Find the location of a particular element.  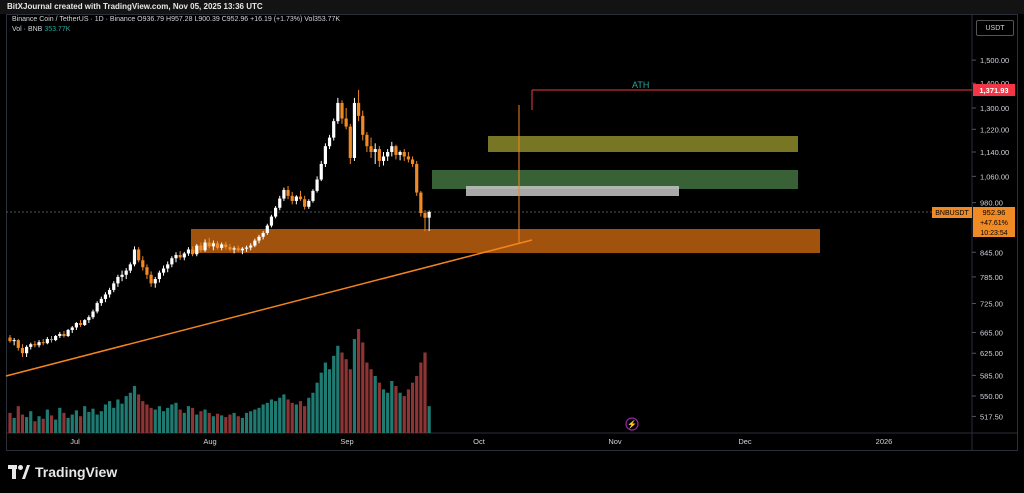

zone-grey is located at coordinates (572, 191).